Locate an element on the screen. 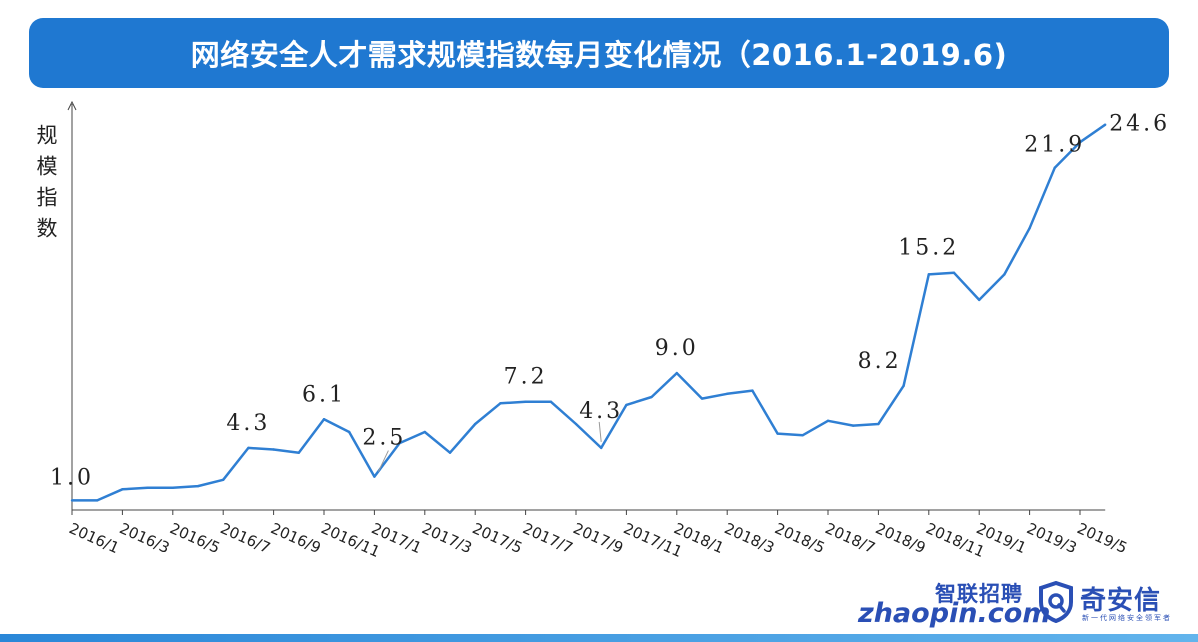 The width and height of the screenshot is (1198, 642). x-tick-label: 2016/7 is located at coordinates (246, 538).